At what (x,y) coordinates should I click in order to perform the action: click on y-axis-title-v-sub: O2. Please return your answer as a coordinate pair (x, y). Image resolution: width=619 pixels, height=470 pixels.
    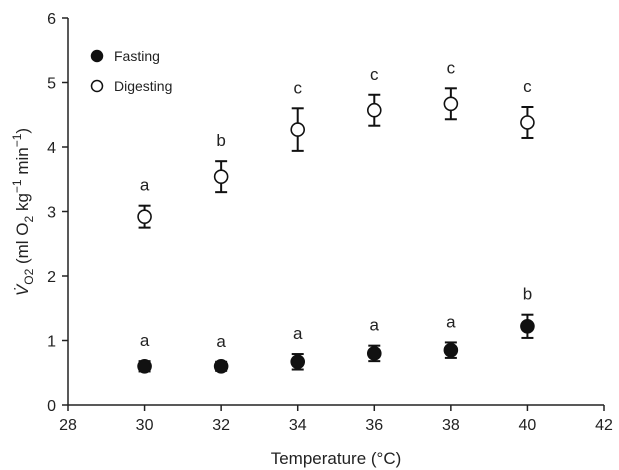
    Looking at the image, I should click on (29, 276).